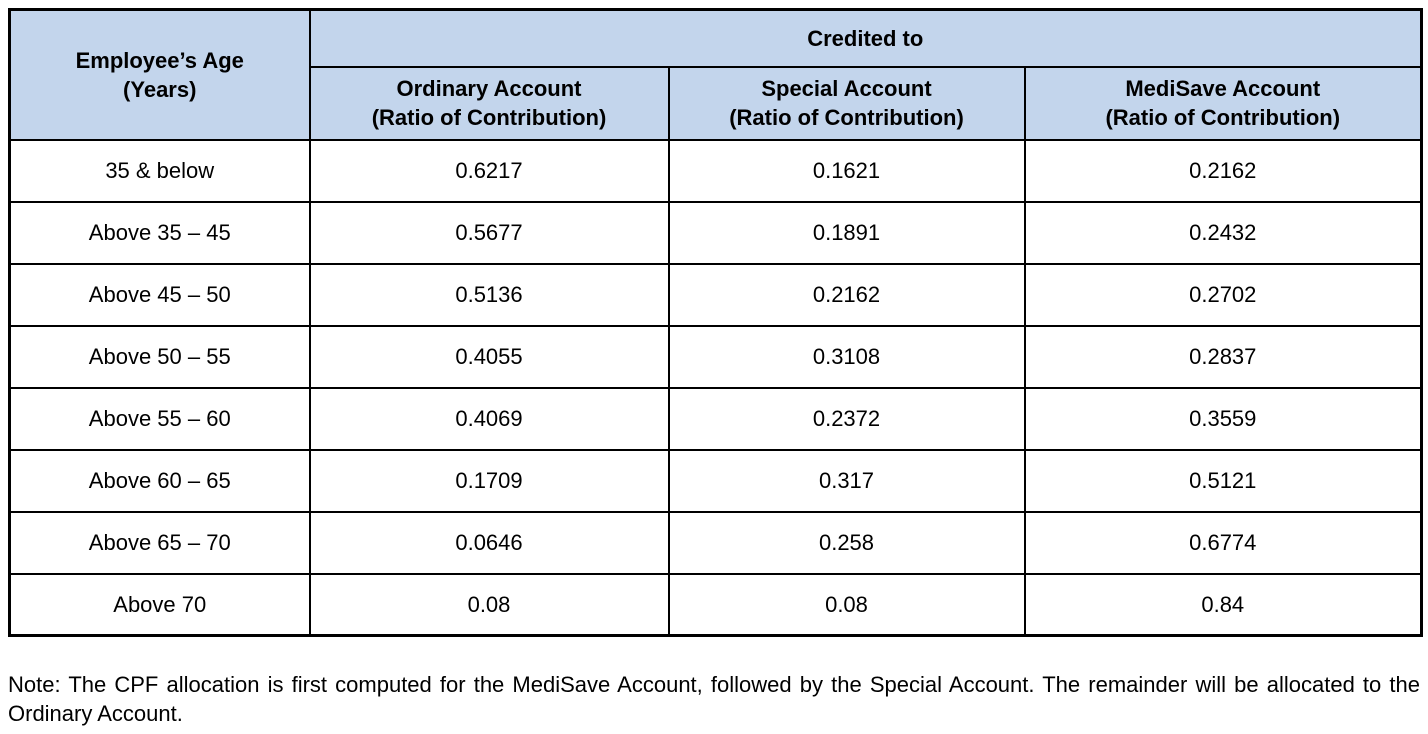  I want to click on medisave-ratio-cell: 0.2702, so click(1223, 294).